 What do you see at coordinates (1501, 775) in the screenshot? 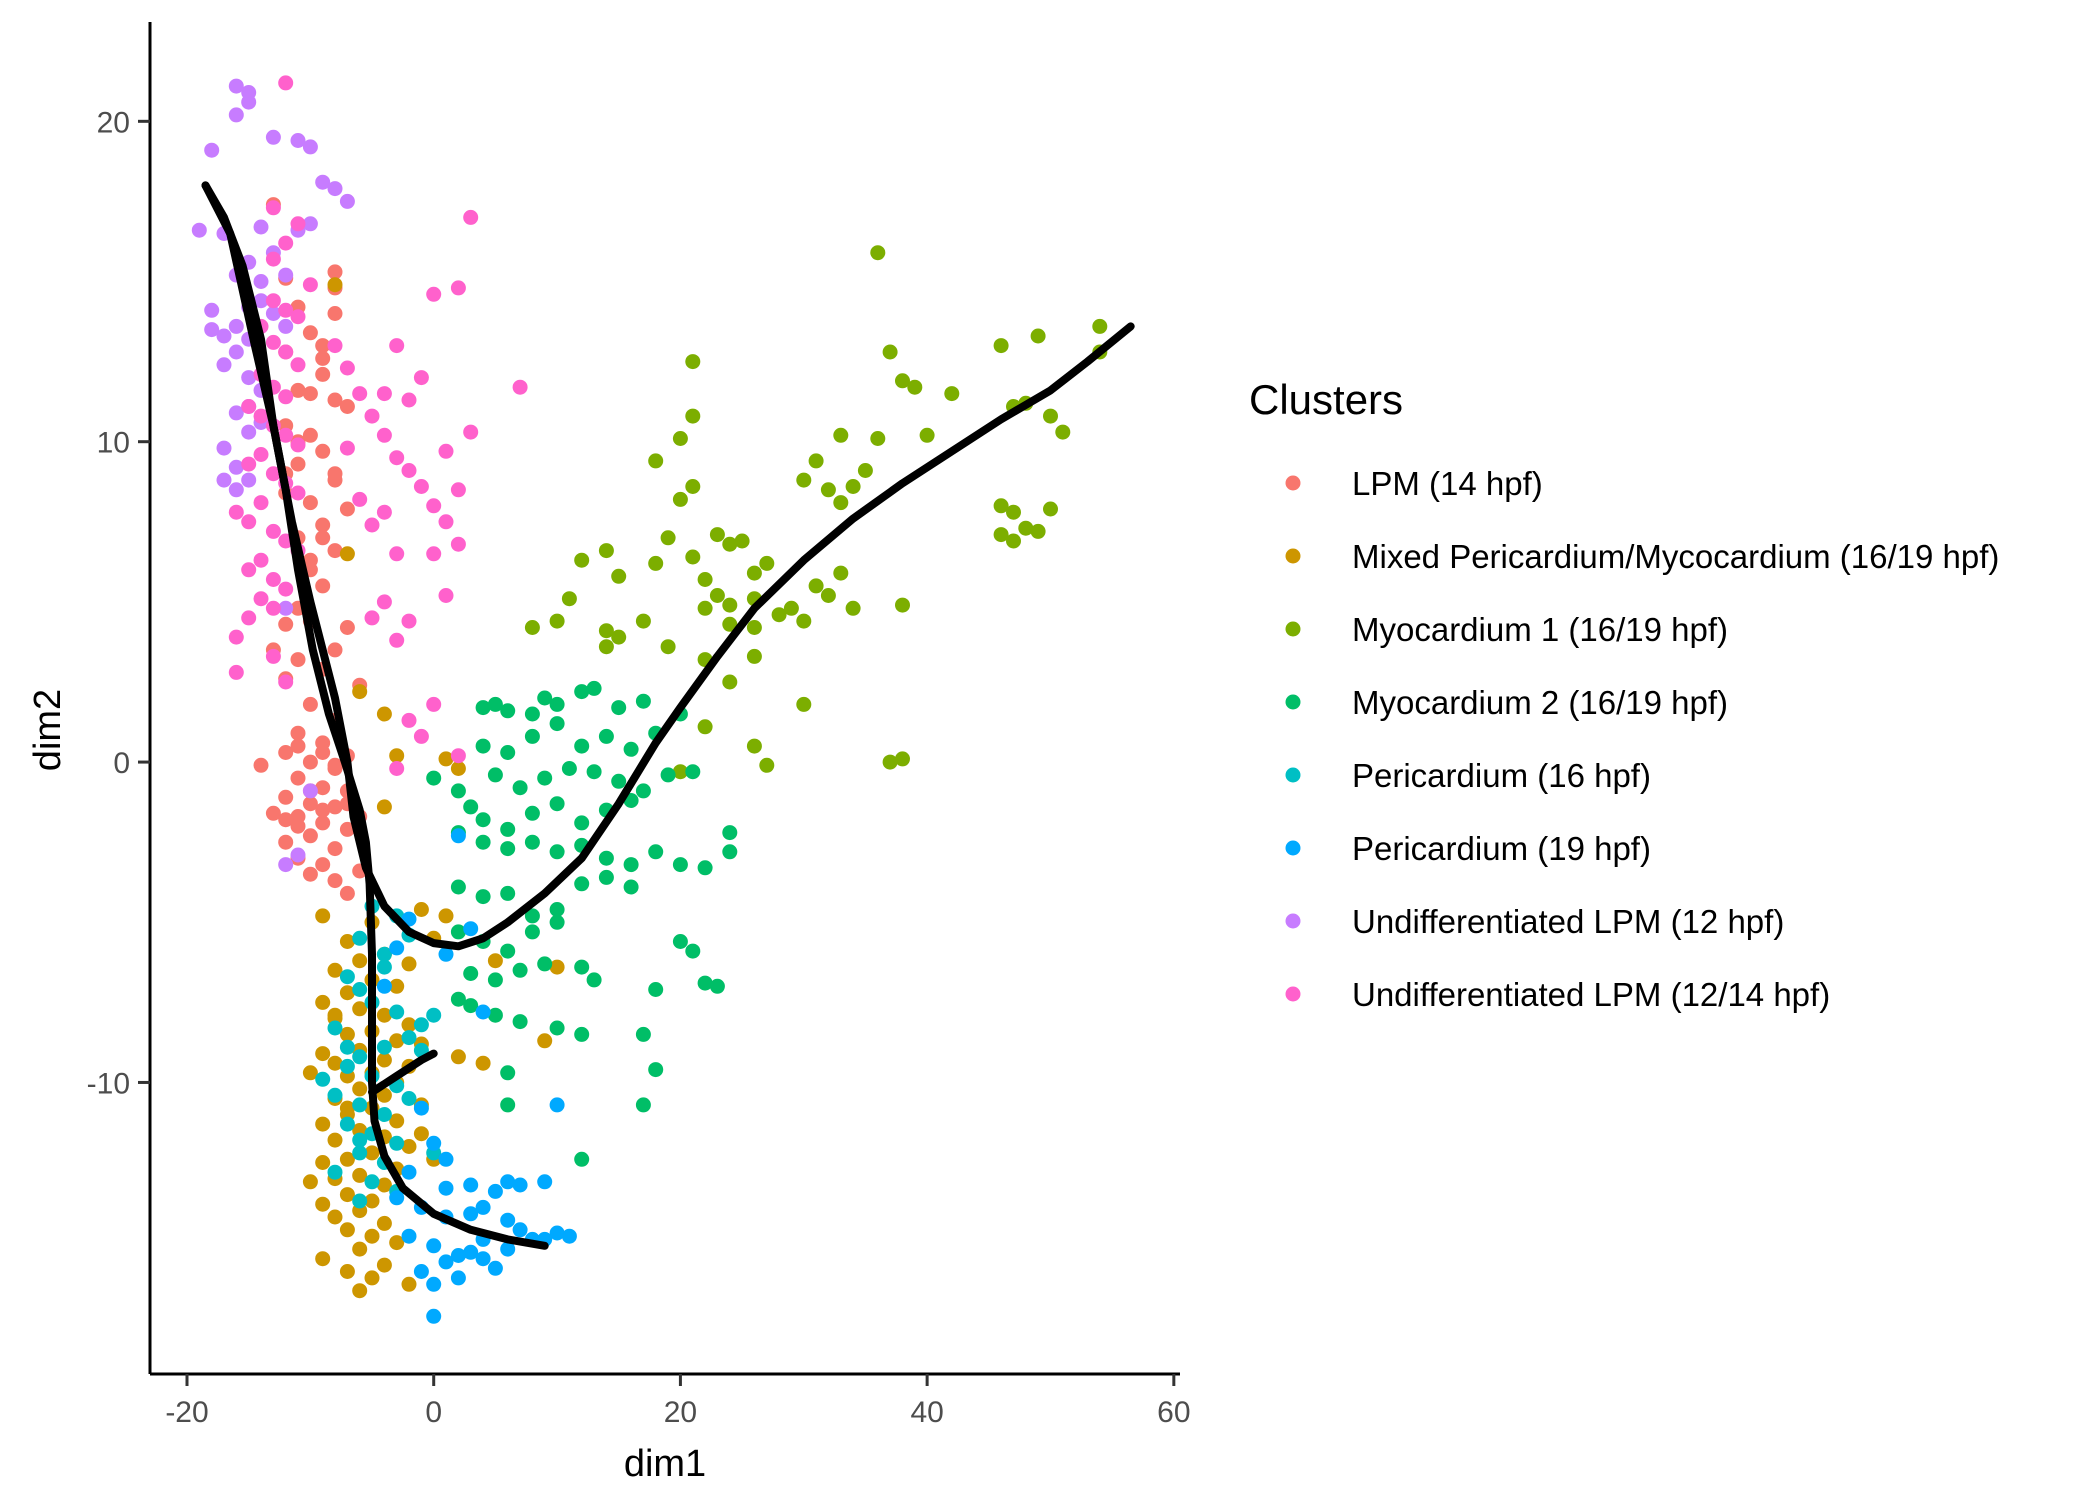
I see `legend-label: Pericardium (16 hpf)` at bounding box center [1501, 775].